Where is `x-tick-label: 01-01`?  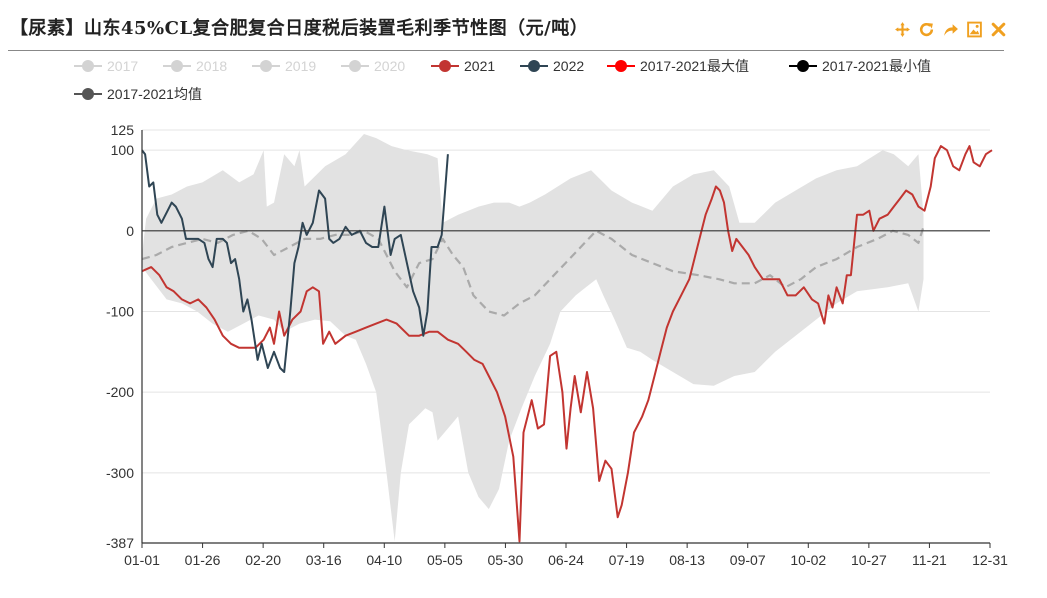
x-tick-label: 01-01 is located at coordinates (142, 560).